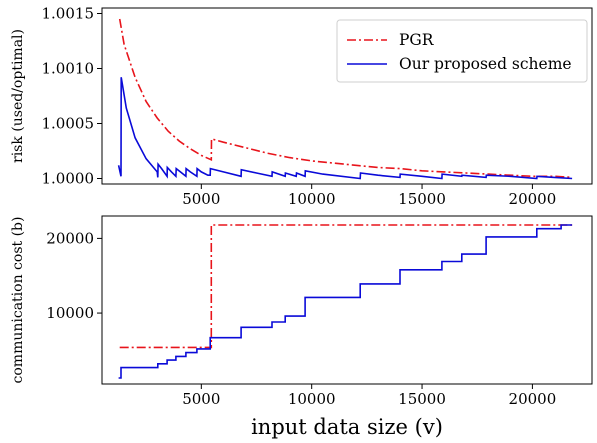  What do you see at coordinates (18, 300) in the screenshot?
I see `cost-y-axis-label: communication cost (b)` at bounding box center [18, 300].